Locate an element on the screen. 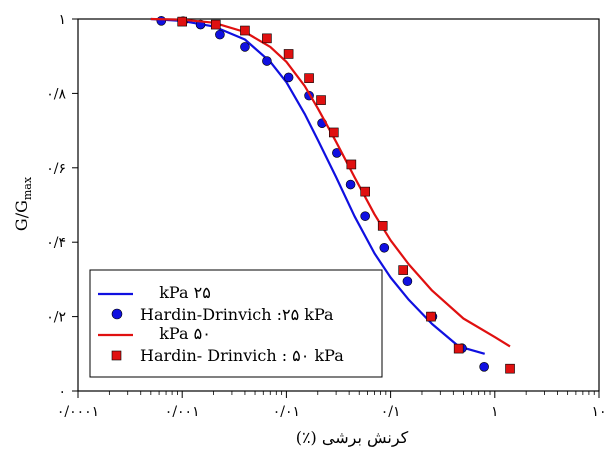 Image resolution: width=608 pixels, height=451 pixels. legend-label-50kpa-points: Hardin- Drinvich : ۵۰ kPa is located at coordinates (242, 355).